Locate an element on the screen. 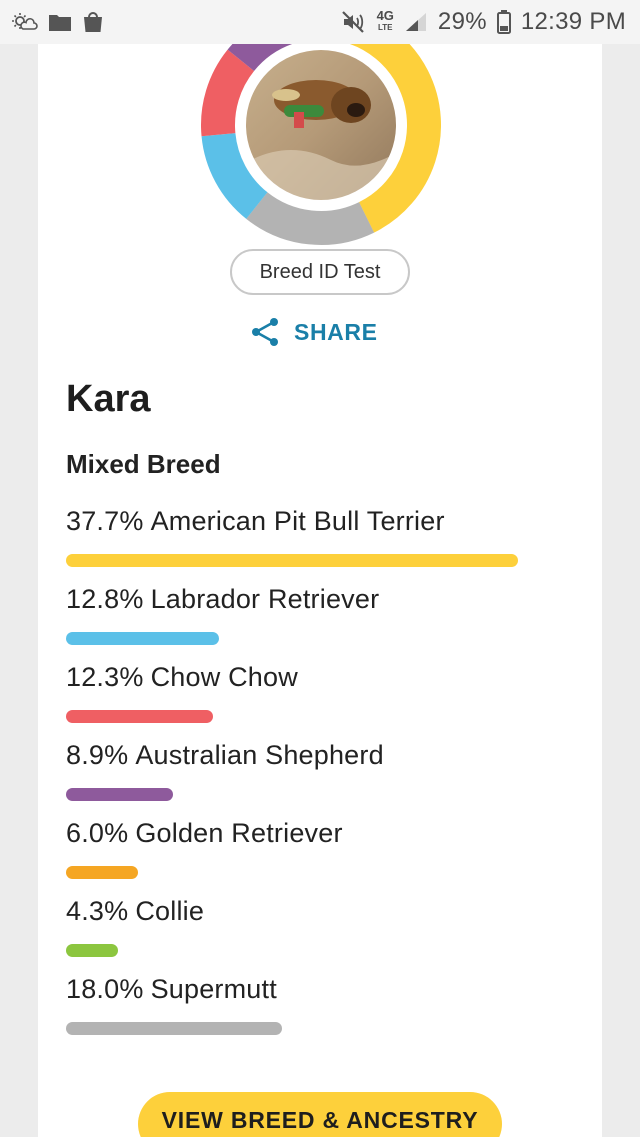 The height and width of the screenshot is (1137, 640). shopping-bag-icon is located at coordinates (93, 22).